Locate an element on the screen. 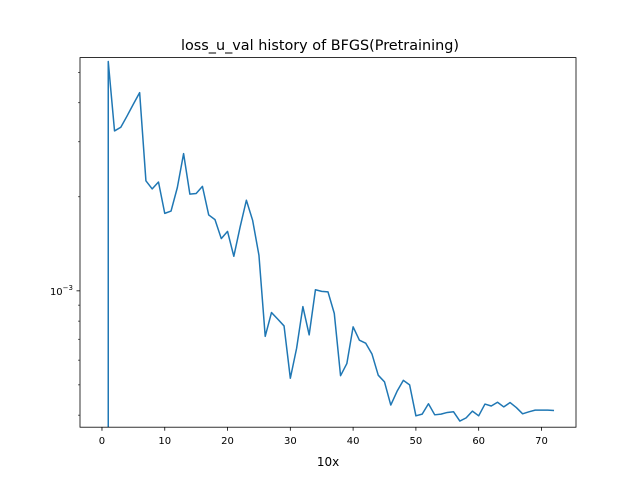 The height and width of the screenshot is (484, 640). chart-title: loss_u_val history of BFGS(Pretraining) is located at coordinates (320, 46).